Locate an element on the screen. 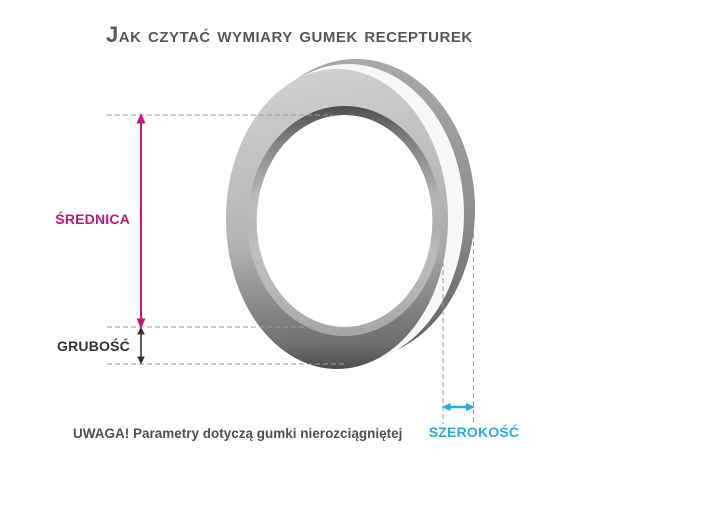  thickness-label: GRUBOŚĆ is located at coordinates (93, 346).